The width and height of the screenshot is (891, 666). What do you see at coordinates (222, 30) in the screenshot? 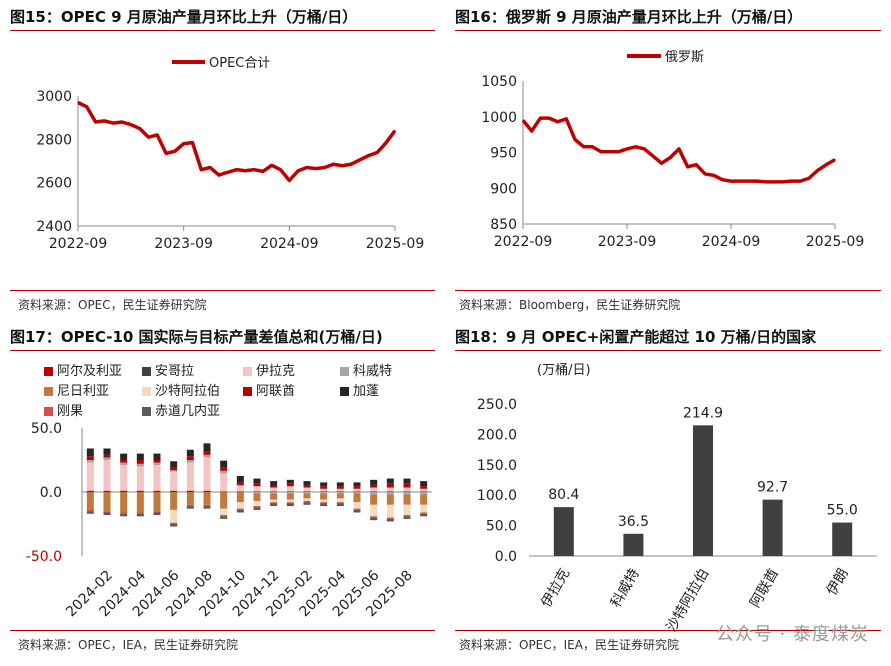
I see `title-divider` at bounding box center [222, 30].